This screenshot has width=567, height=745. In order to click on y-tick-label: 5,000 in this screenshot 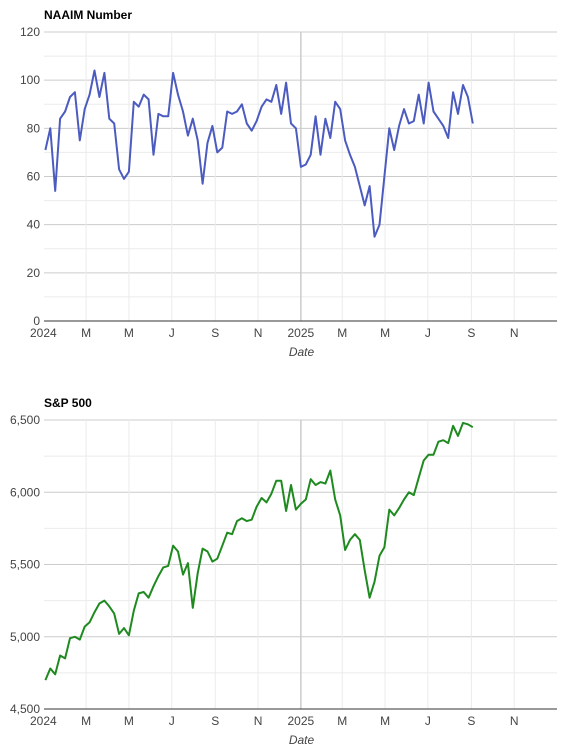, I will do `click(25, 637)`.